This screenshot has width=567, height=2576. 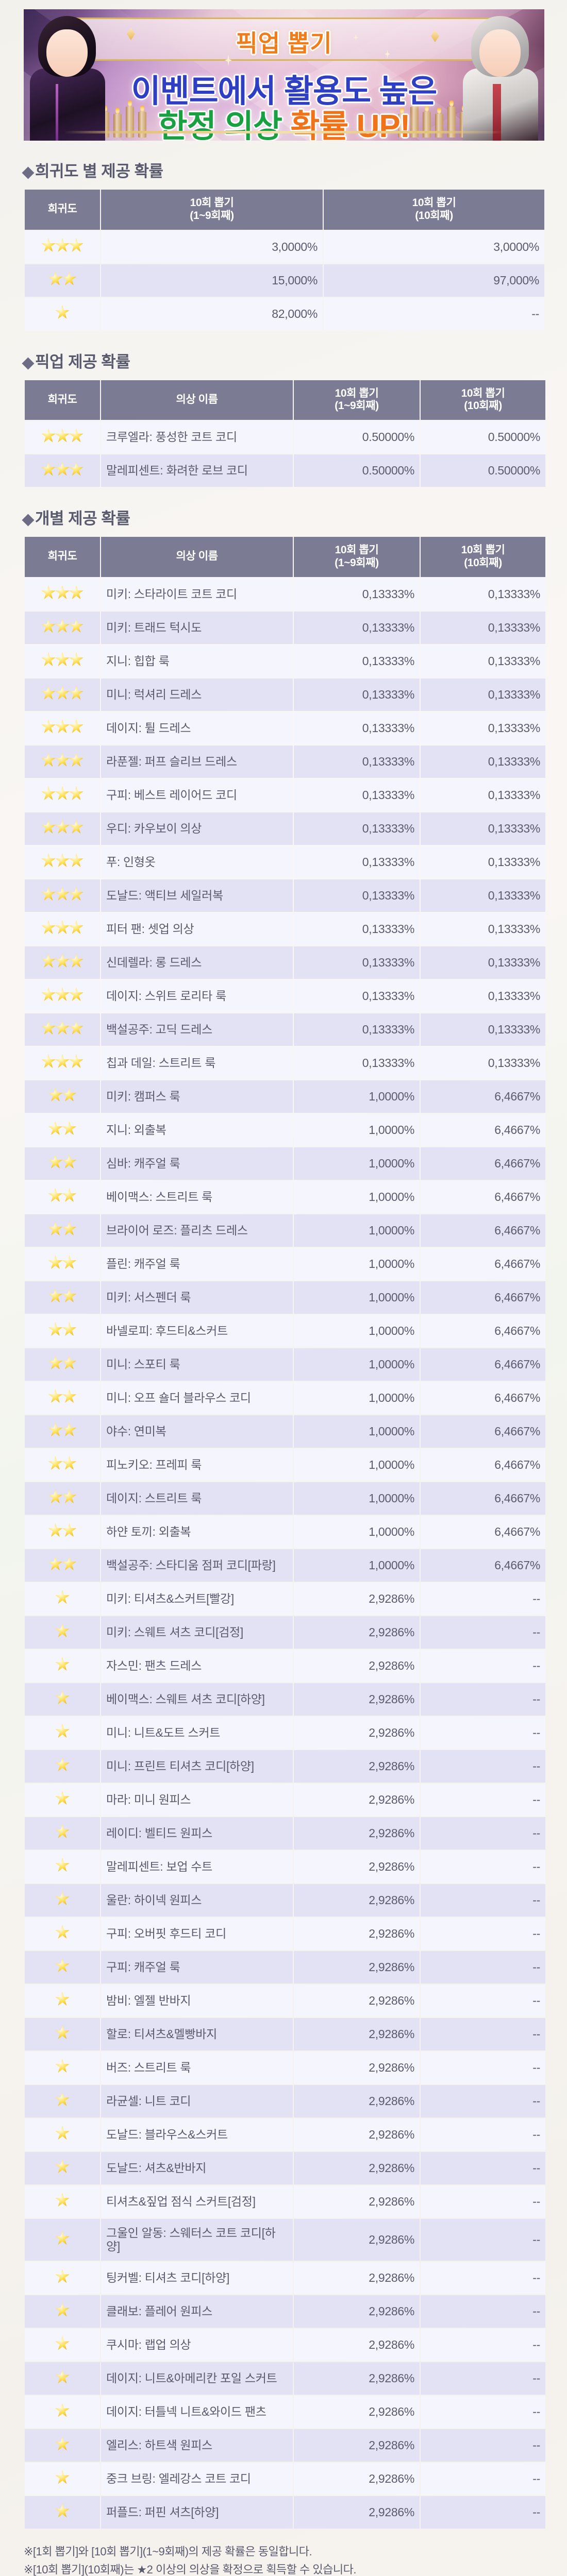 I want to click on cell-costume-name: 그울인 알동: 스웨터스 코트 코디[하양], so click(x=197, y=2239).